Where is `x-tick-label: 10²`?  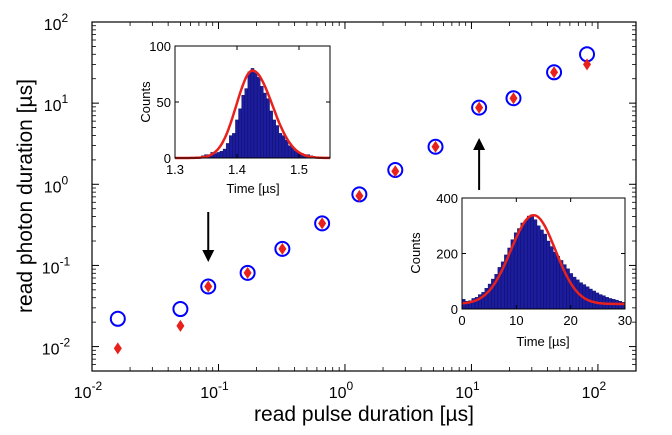 x-tick-label: 10² is located at coordinates (594, 390).